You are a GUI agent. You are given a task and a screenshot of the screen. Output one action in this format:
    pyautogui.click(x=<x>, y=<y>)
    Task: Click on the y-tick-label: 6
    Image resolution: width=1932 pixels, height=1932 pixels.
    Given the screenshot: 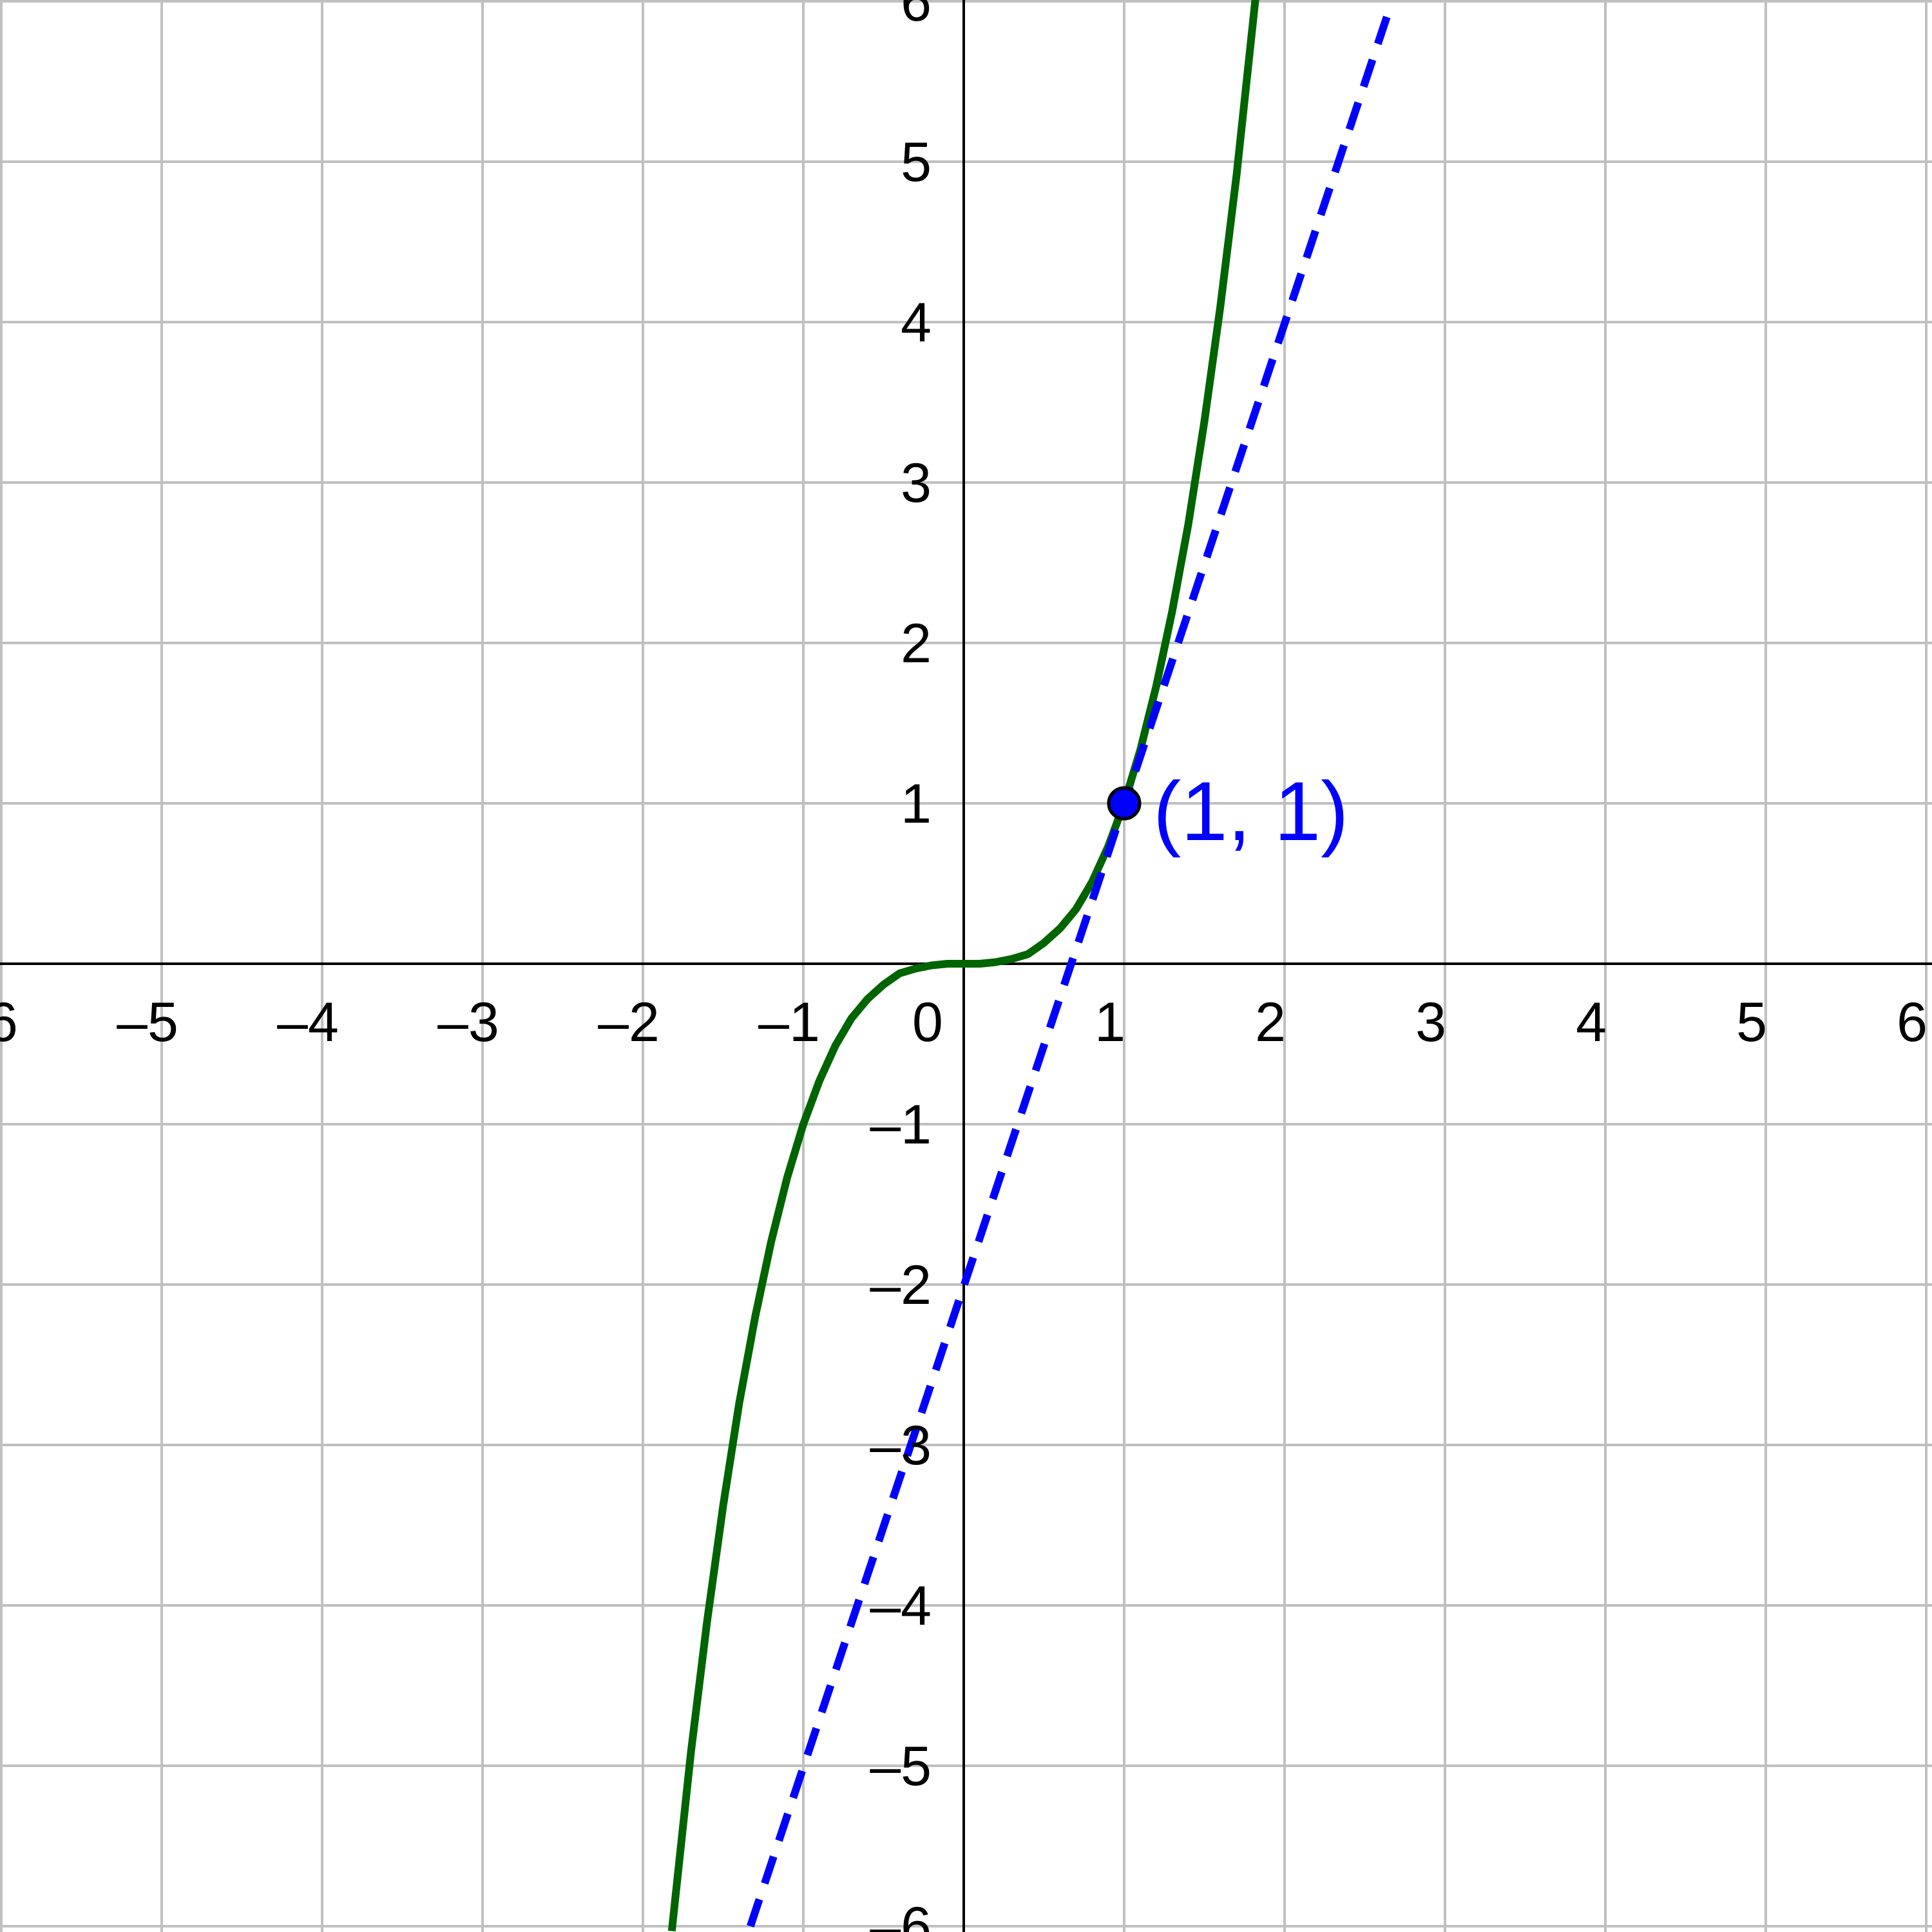 What is the action you would take?
    pyautogui.click(x=916, y=16)
    